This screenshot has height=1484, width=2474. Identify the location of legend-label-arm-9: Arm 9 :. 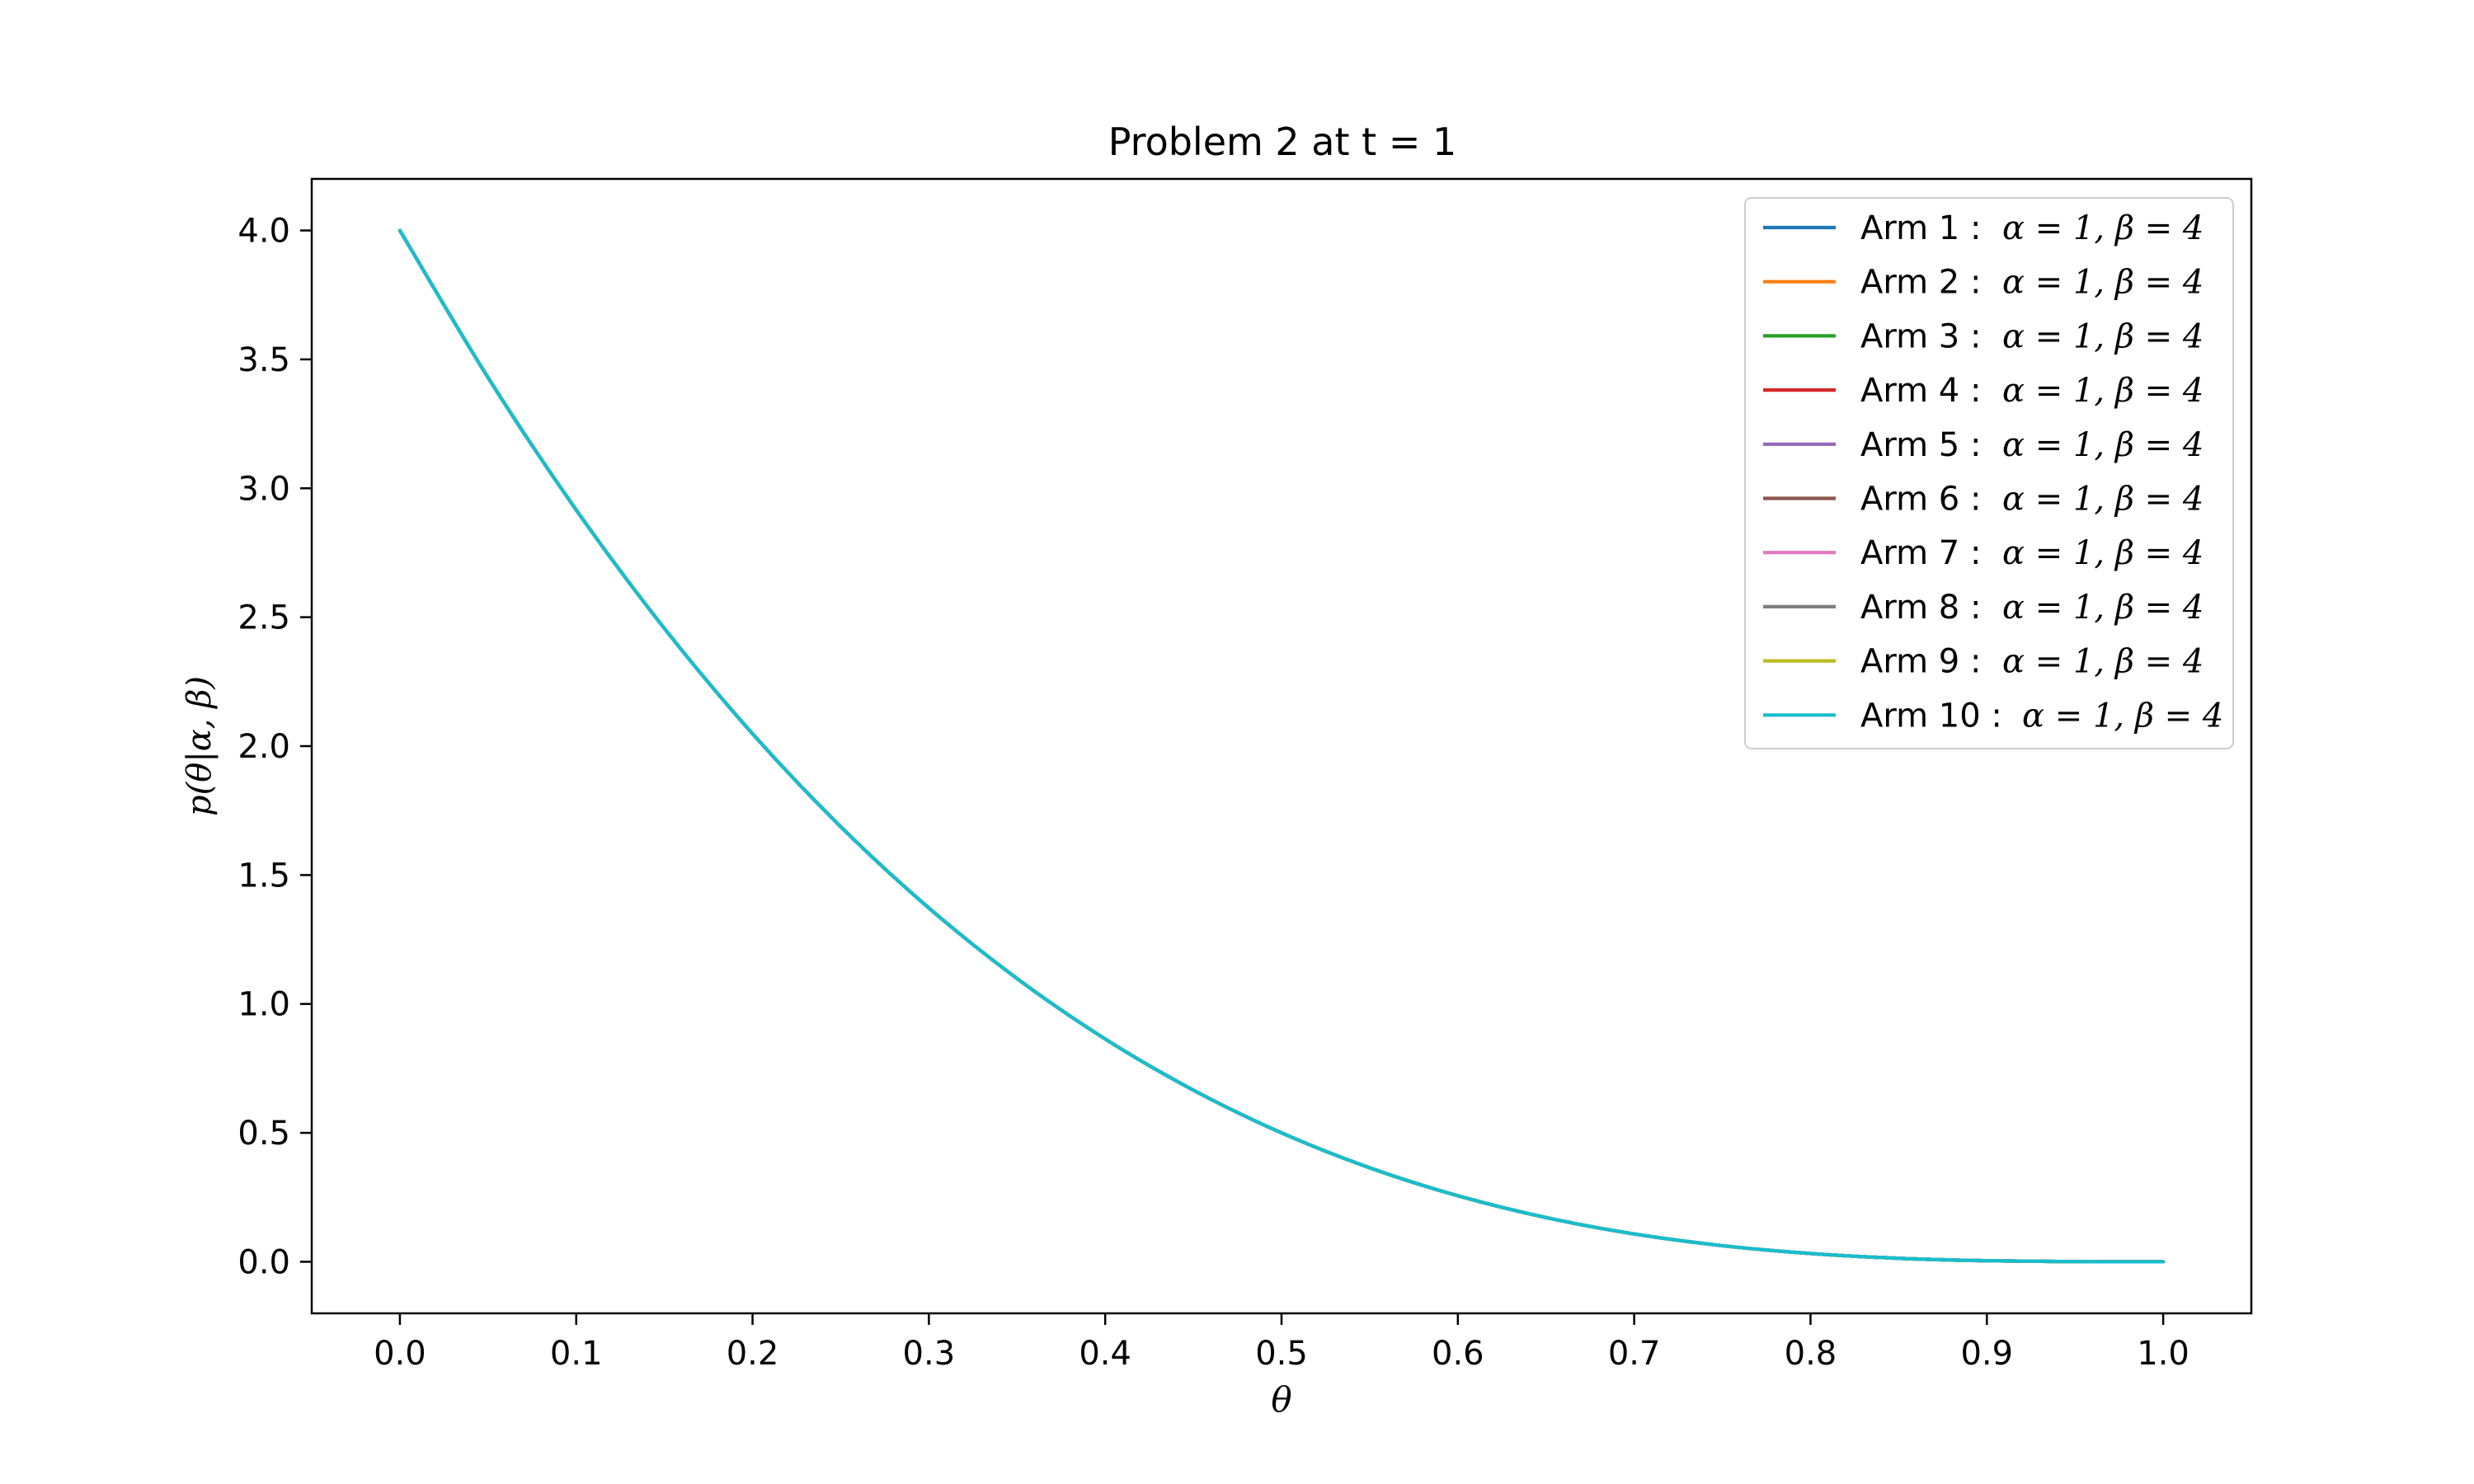
(1920, 662).